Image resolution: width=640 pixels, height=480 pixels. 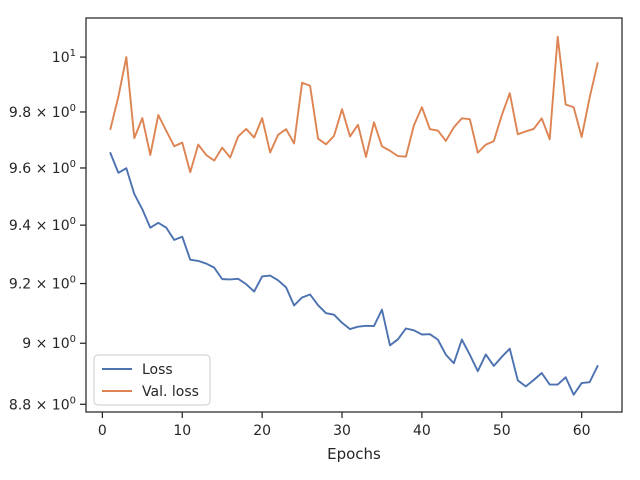 What do you see at coordinates (64, 57) in the screenshot?
I see `y-tick-label: 101` at bounding box center [64, 57].